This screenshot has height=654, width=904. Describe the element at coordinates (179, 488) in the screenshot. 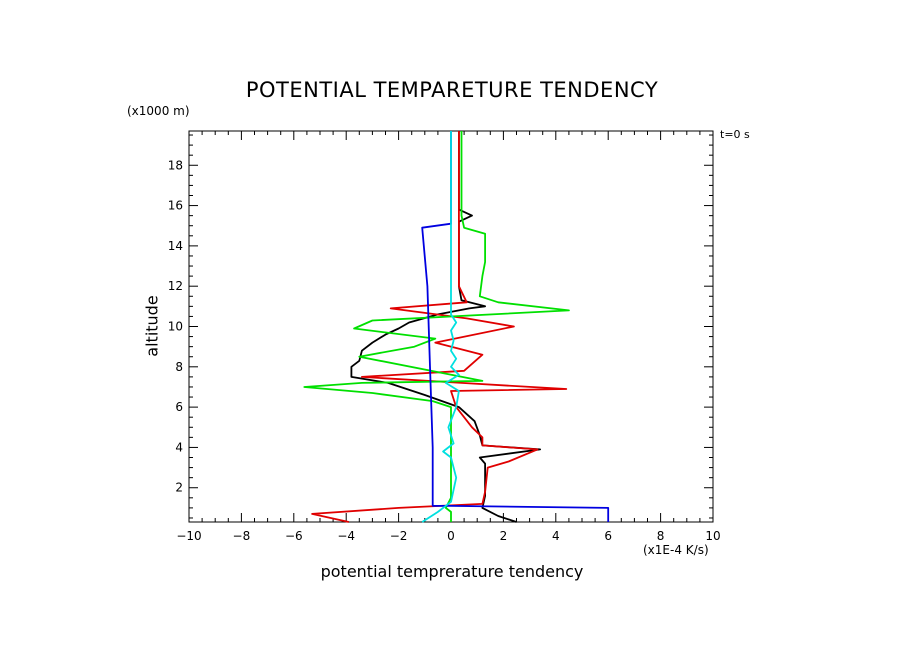

I see `y-tick-label: 2` at that location.